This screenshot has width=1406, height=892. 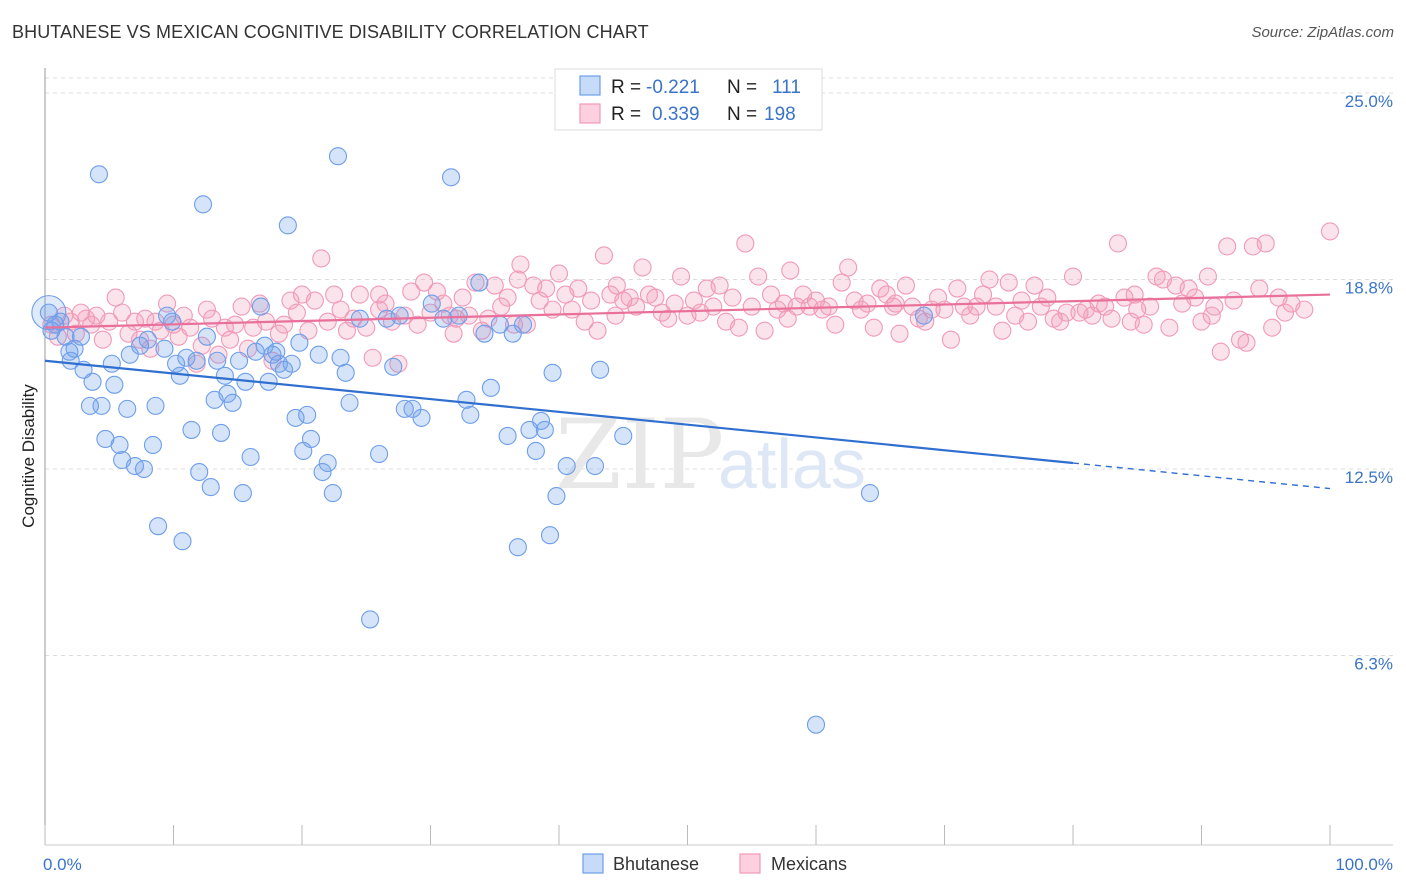 What do you see at coordinates (559, 412) in the screenshot?
I see `bhutanese-trend-line` at bounding box center [559, 412].